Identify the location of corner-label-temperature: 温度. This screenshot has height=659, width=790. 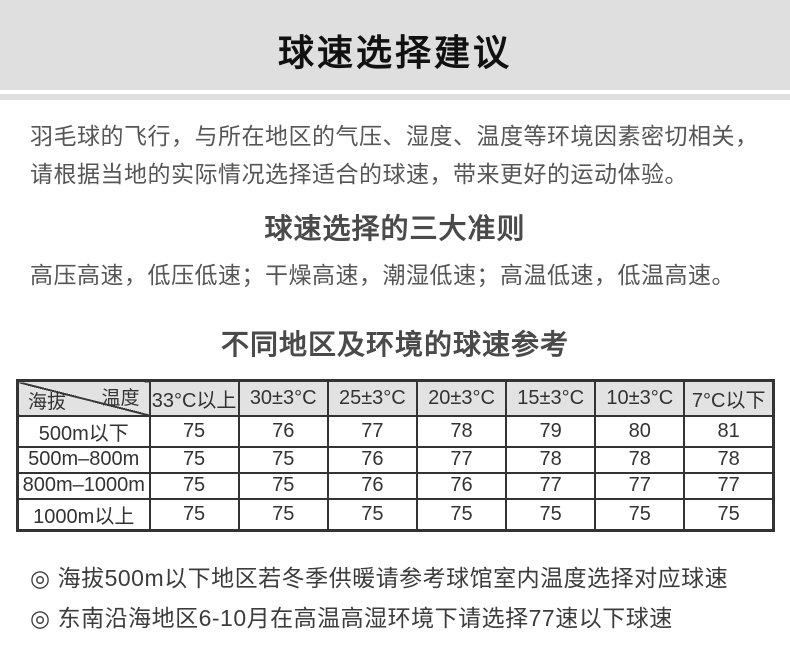
(120, 398).